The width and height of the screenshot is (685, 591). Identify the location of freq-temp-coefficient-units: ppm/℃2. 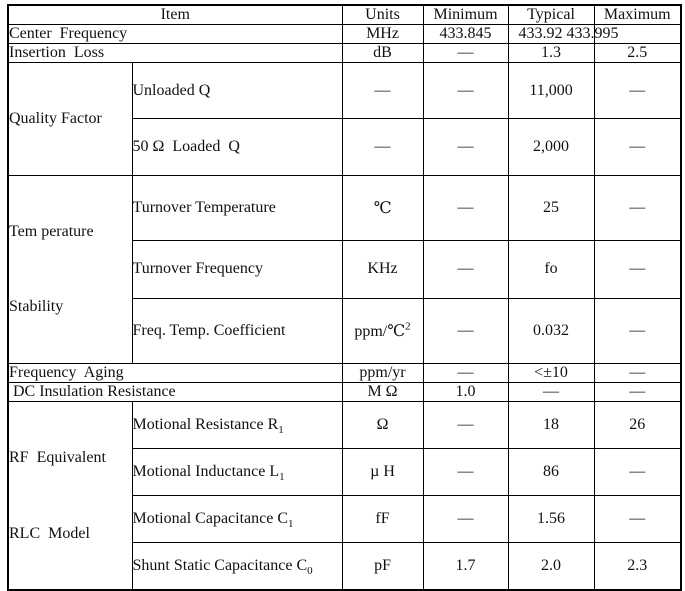
(382, 331).